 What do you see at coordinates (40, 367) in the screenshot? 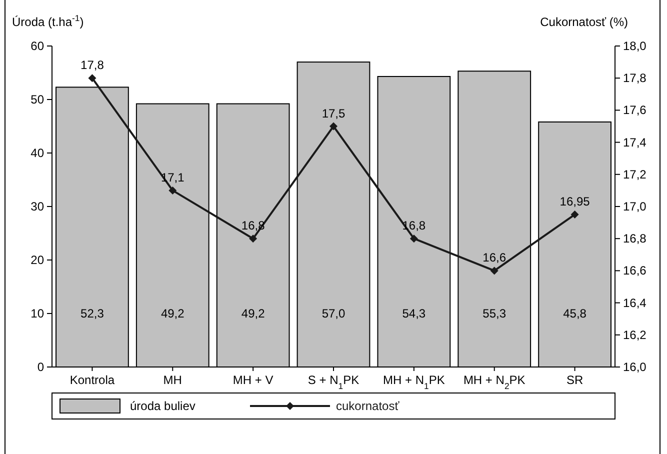
I see `y-tick-label: 0` at bounding box center [40, 367].